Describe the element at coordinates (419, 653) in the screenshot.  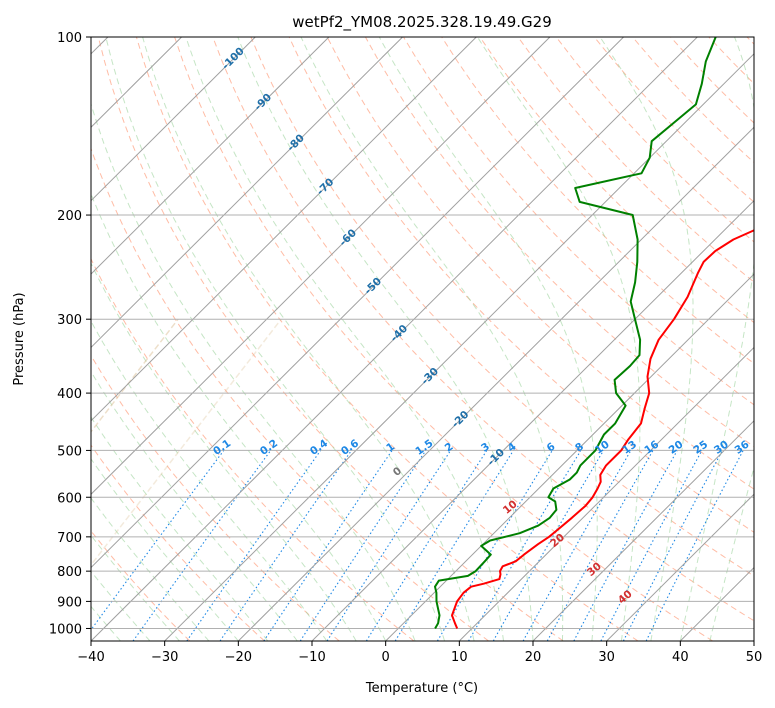
I see `x-axis-ticks: −40 −30 −20 −10 0 10 20 30 40 50` at that location.